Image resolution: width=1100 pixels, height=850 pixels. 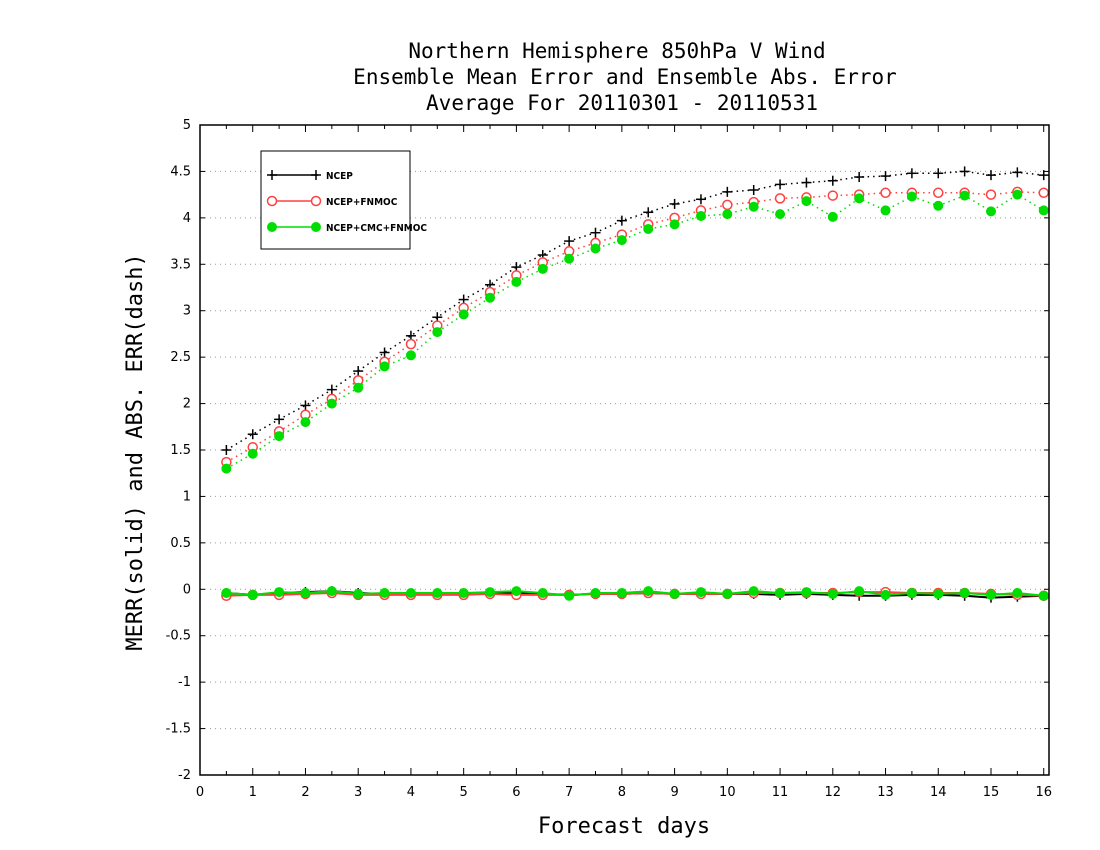 I want to click on x-tick-label: 13, so click(x=885, y=792).